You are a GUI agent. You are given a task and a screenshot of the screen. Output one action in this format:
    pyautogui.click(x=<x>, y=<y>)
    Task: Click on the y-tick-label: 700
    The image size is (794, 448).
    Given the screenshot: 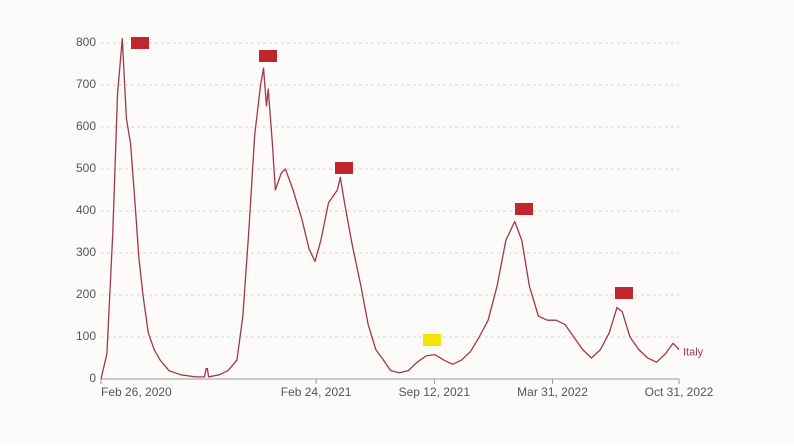 What is the action you would take?
    pyautogui.click(x=86, y=84)
    